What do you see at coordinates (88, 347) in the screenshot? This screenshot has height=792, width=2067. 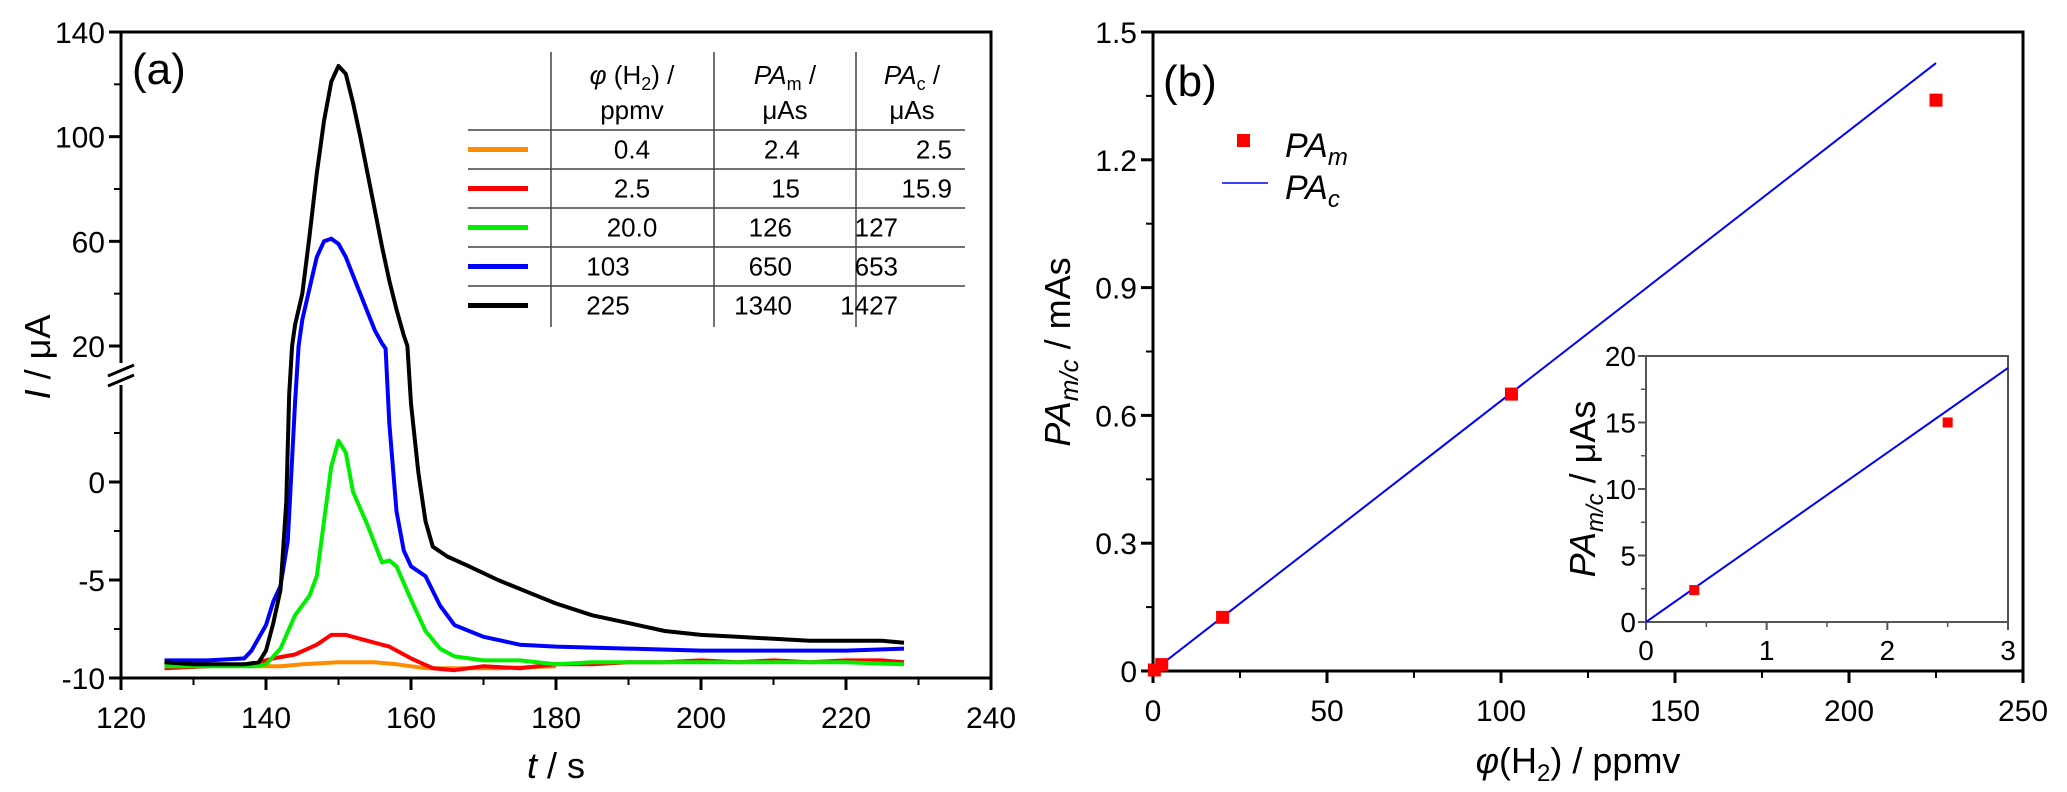 I see `y-tick-label: 20` at bounding box center [88, 347].